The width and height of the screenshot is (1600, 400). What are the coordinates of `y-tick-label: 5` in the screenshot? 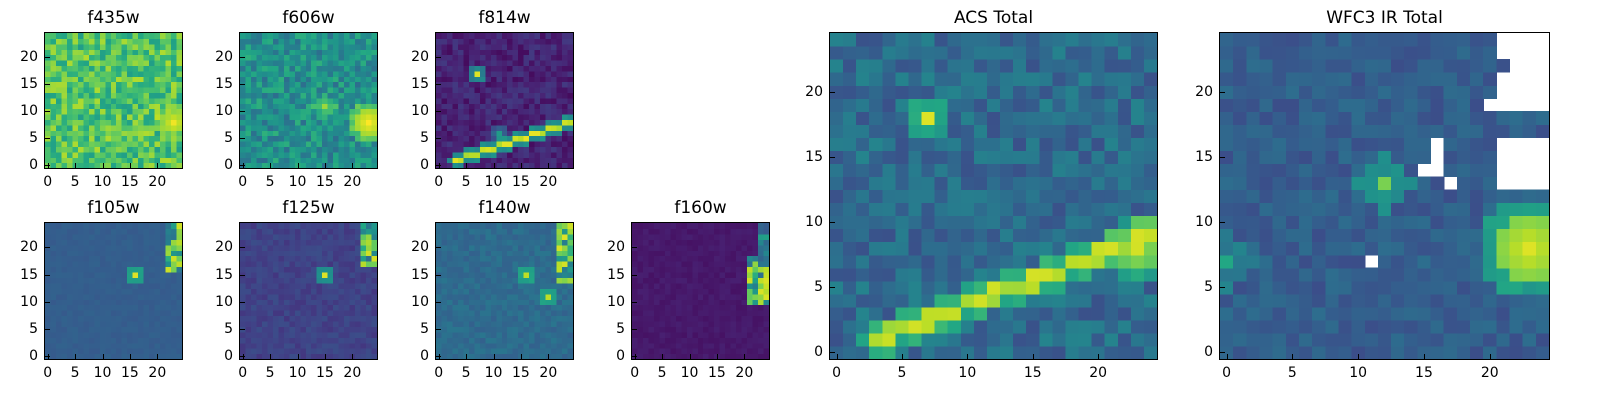 It's located at (424, 329).